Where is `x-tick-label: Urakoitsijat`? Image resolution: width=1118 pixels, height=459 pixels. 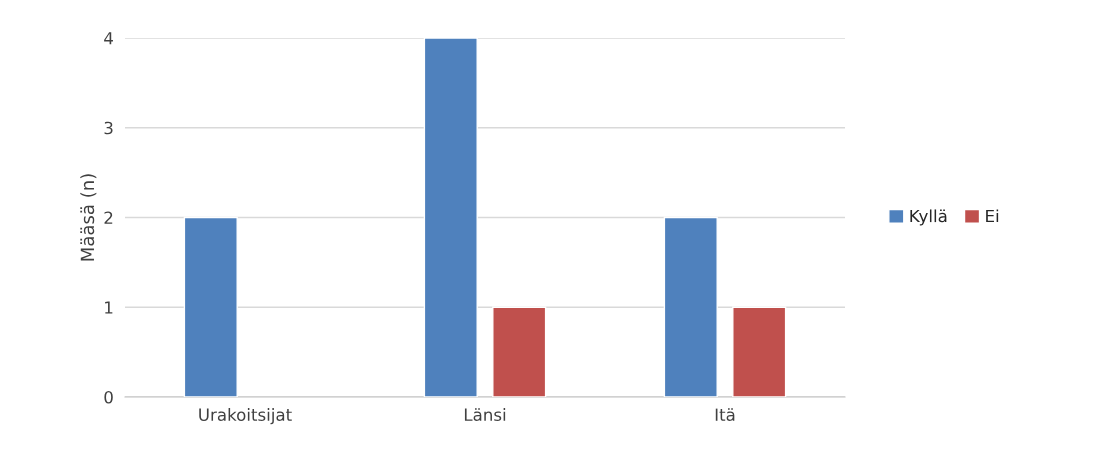
x-tick-label: Urakoitsijat is located at coordinates (245, 416).